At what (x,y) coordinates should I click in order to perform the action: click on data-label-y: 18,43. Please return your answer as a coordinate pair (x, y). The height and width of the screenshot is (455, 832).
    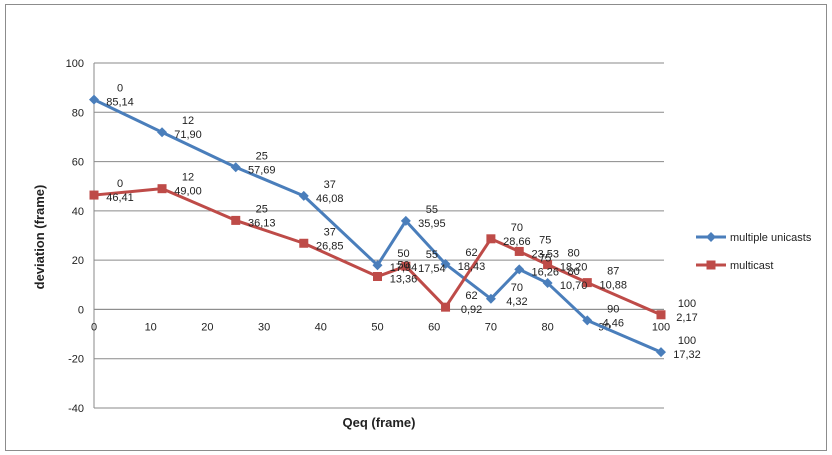
    Looking at the image, I should click on (472, 267).